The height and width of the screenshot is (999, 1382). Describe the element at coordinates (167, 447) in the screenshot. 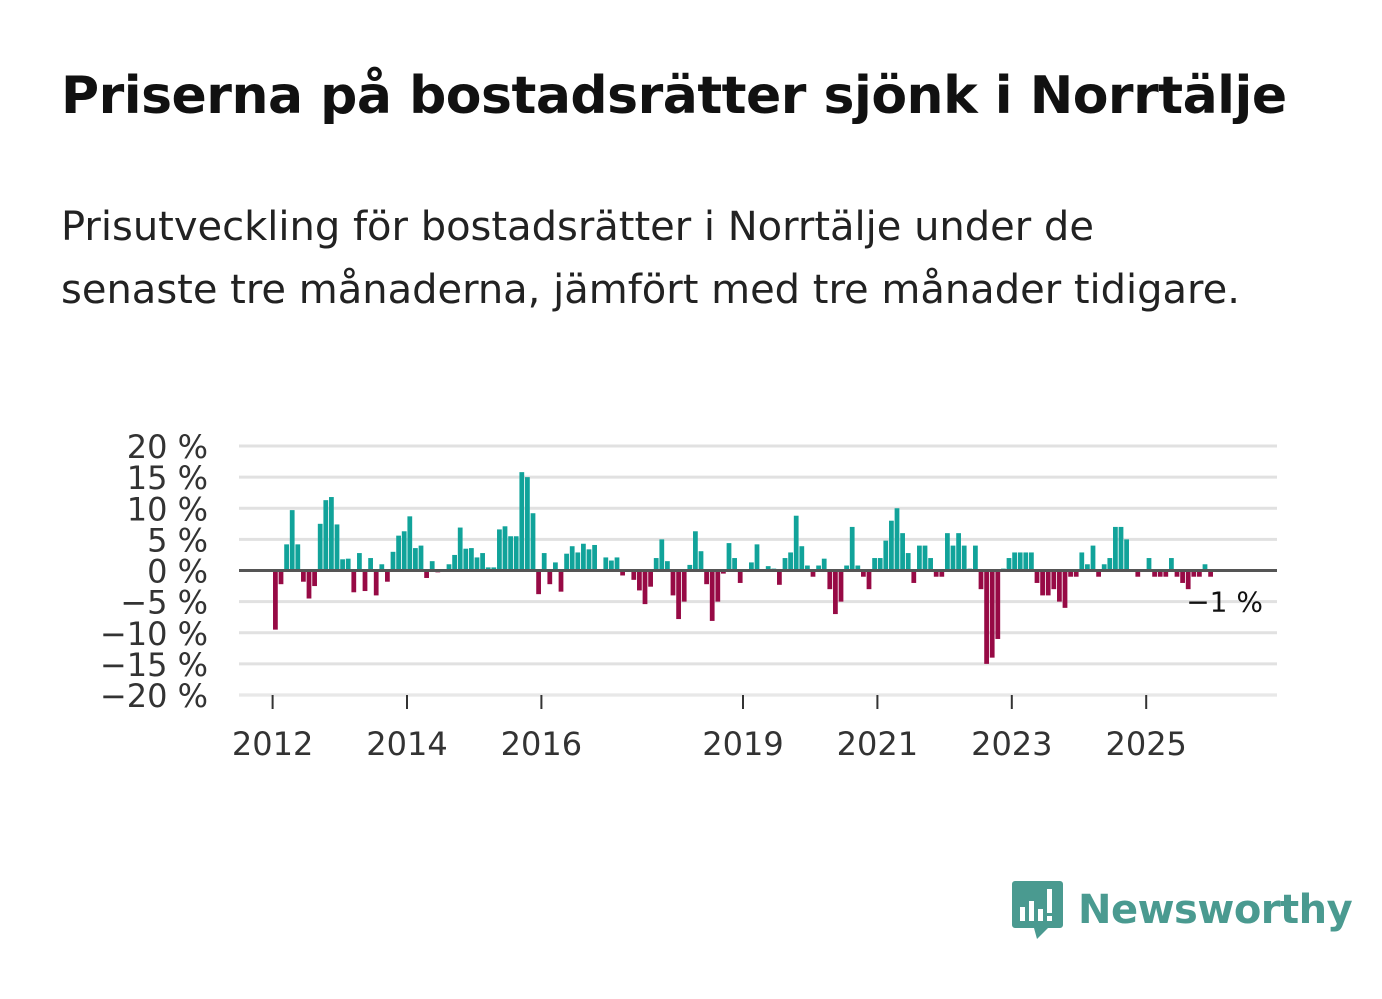

I see `y-tick-label: 20 %` at that location.